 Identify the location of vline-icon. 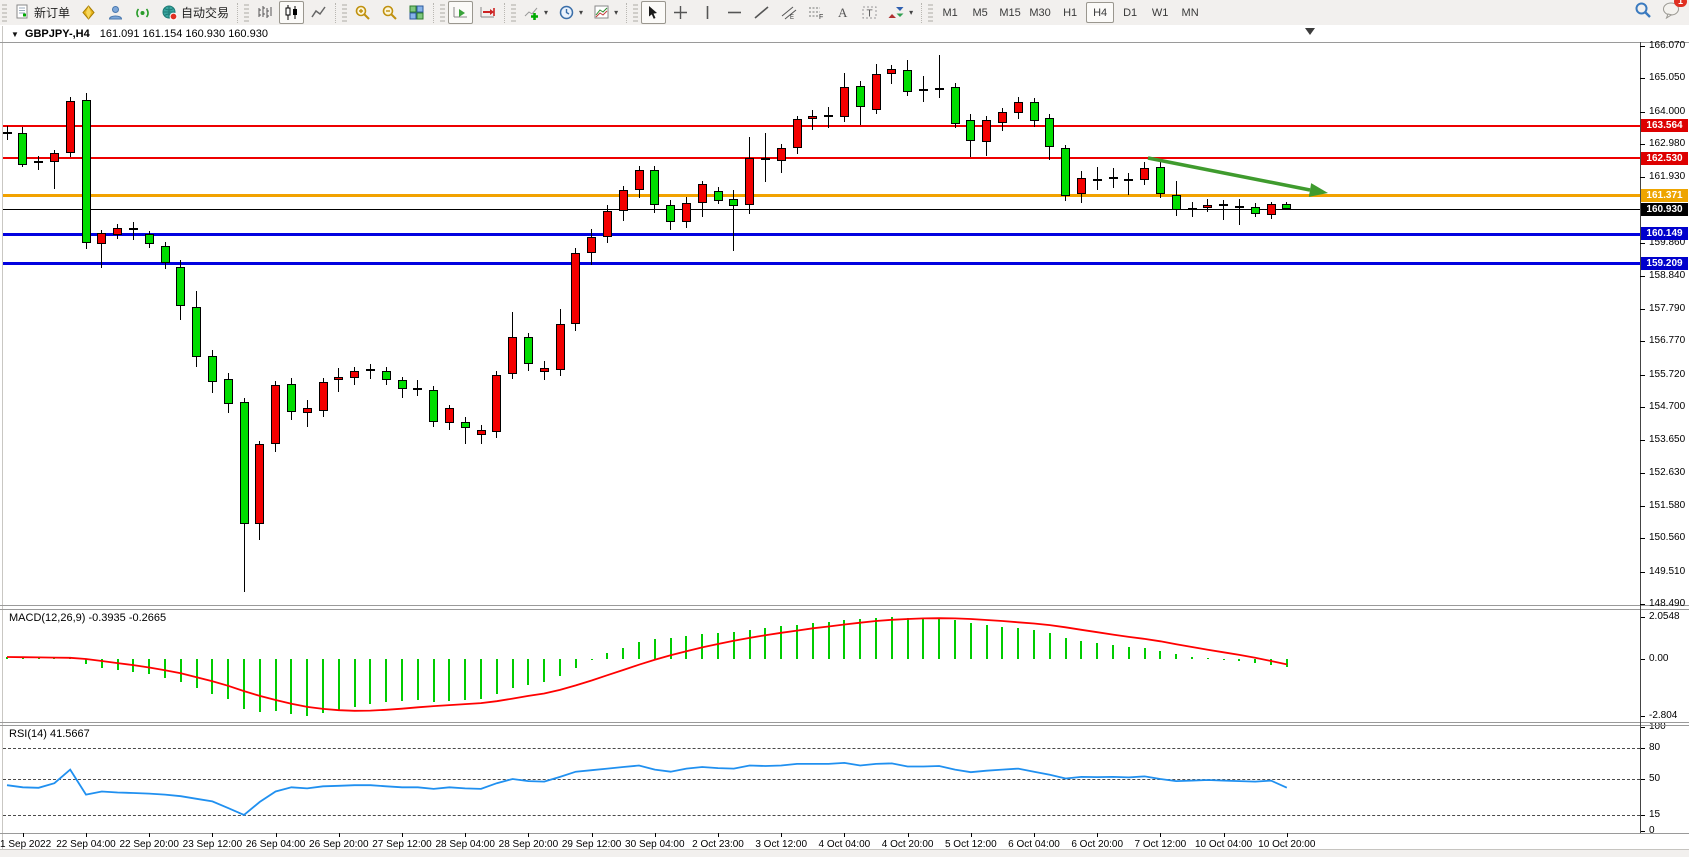
(707, 12).